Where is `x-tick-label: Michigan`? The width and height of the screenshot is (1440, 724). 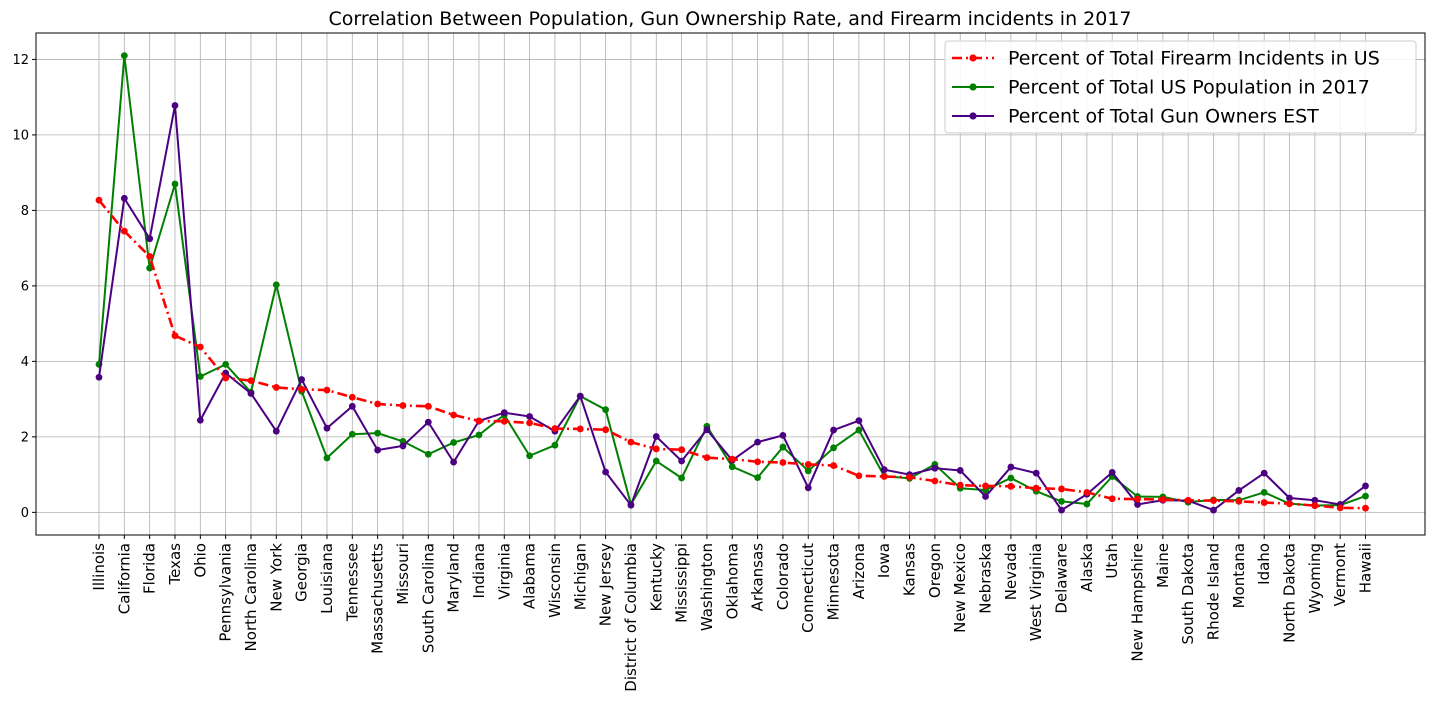 x-tick-label: Michigan is located at coordinates (580, 576).